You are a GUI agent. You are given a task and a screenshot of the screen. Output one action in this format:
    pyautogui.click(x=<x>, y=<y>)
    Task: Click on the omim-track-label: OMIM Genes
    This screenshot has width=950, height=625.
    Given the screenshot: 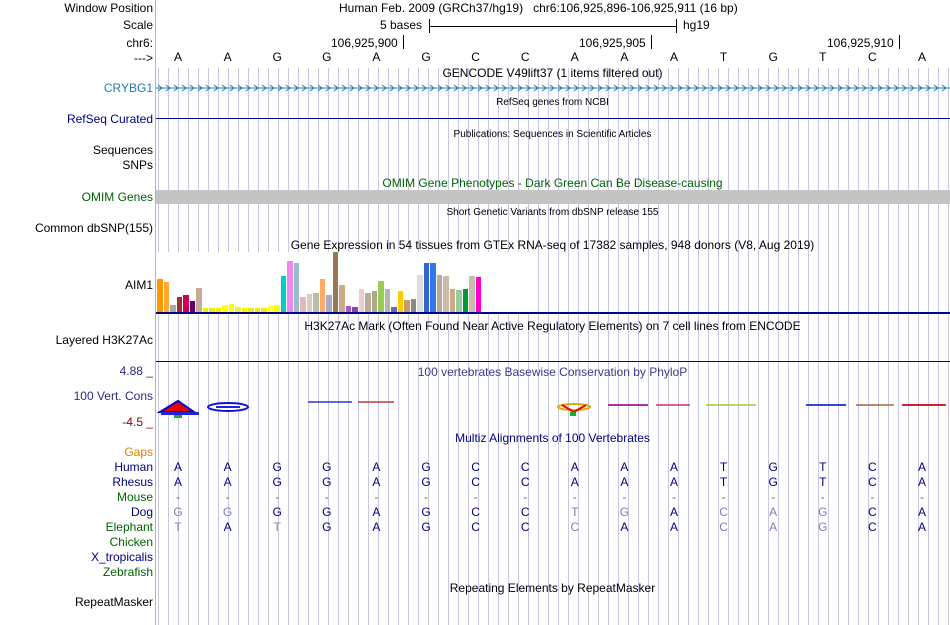 What is the action you would take?
    pyautogui.click(x=117, y=197)
    